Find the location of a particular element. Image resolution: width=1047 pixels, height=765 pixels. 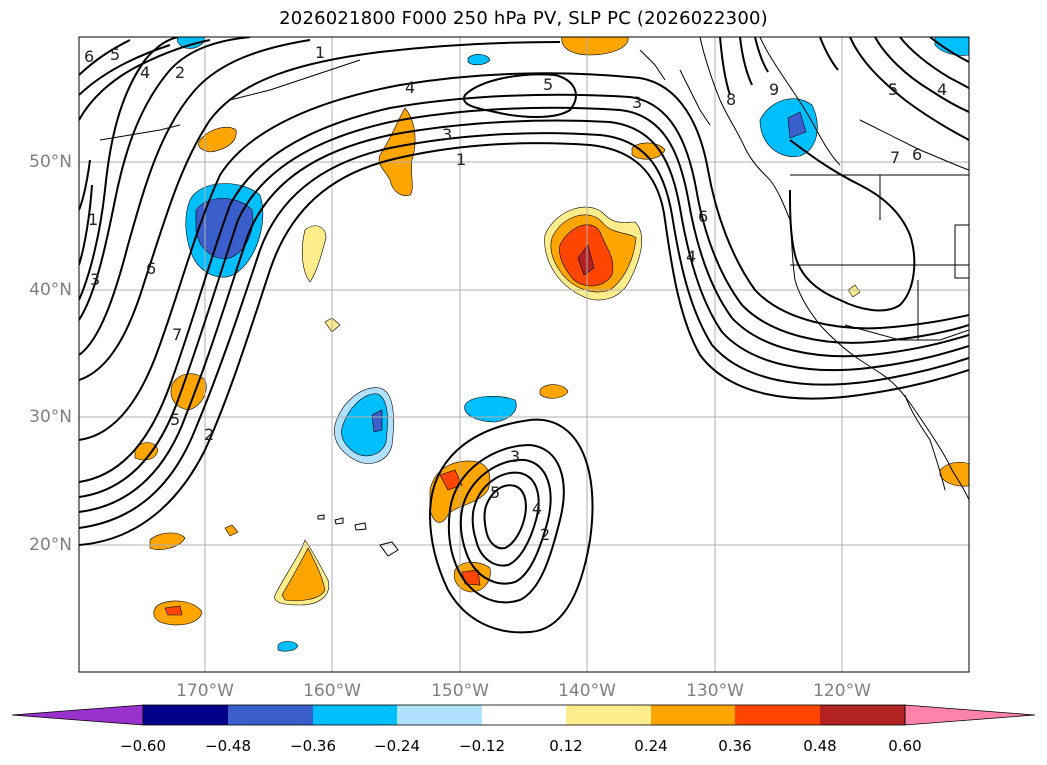

colorbar-right-arrow is located at coordinates (970, 715).